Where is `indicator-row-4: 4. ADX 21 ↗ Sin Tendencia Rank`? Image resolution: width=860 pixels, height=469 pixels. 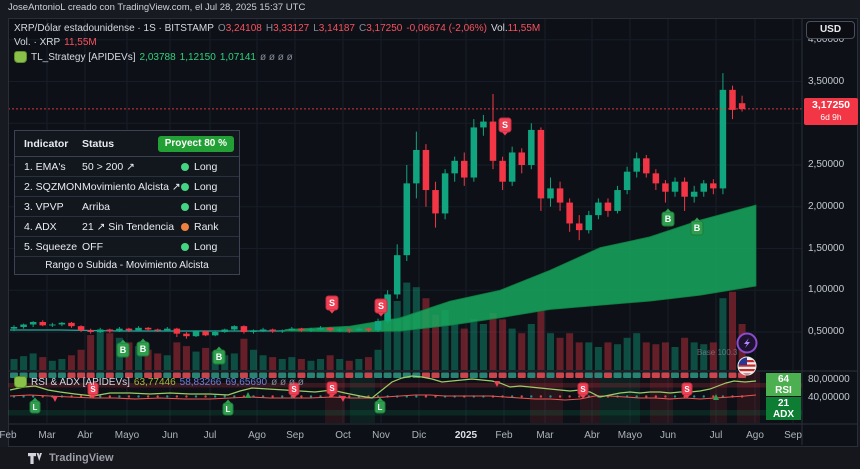 indicator-row-4: 4. ADX 21 ↗ Sin Tendencia Rank is located at coordinates (127, 227).